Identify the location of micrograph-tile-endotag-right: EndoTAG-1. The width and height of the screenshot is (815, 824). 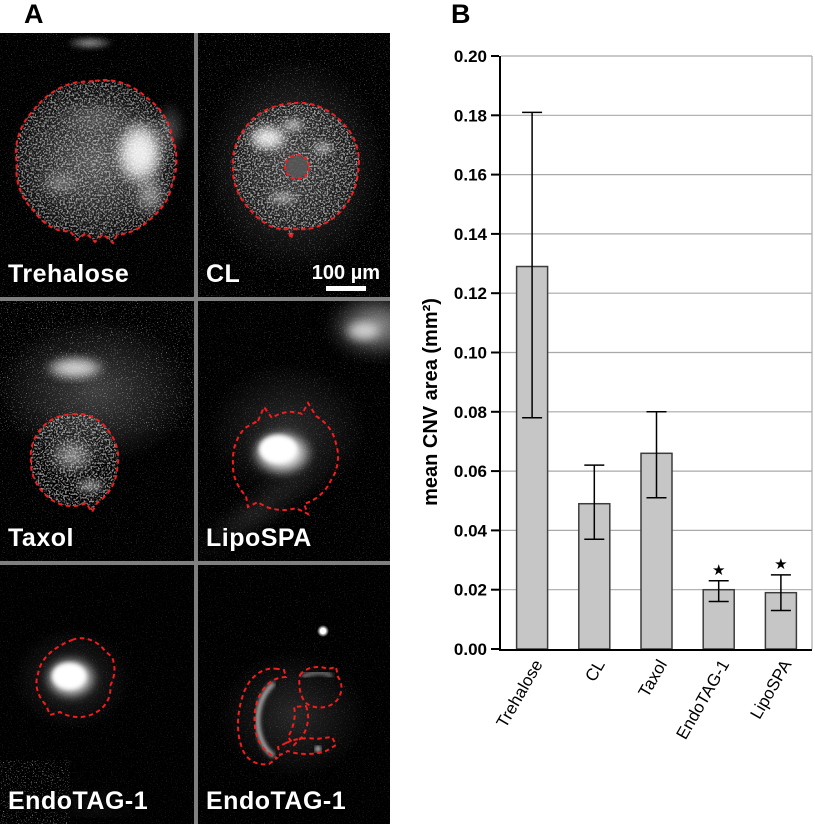
(294, 694).